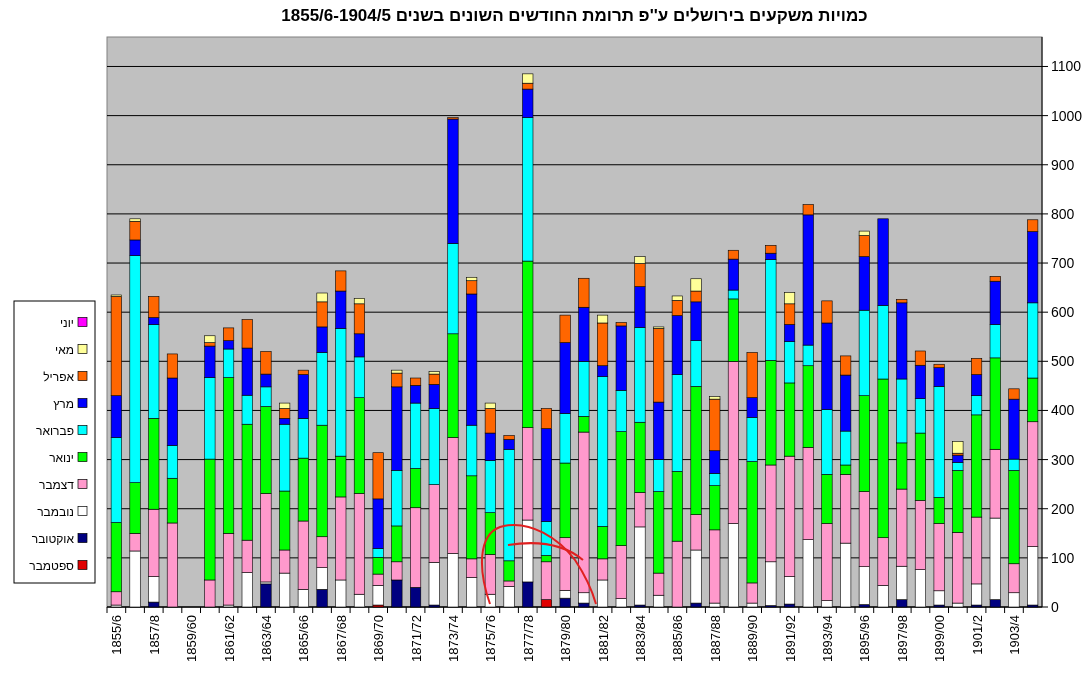 This screenshot has width=1089, height=697. What do you see at coordinates (1063, 213) in the screenshot?
I see `y-tick-label: 800` at bounding box center [1063, 213].